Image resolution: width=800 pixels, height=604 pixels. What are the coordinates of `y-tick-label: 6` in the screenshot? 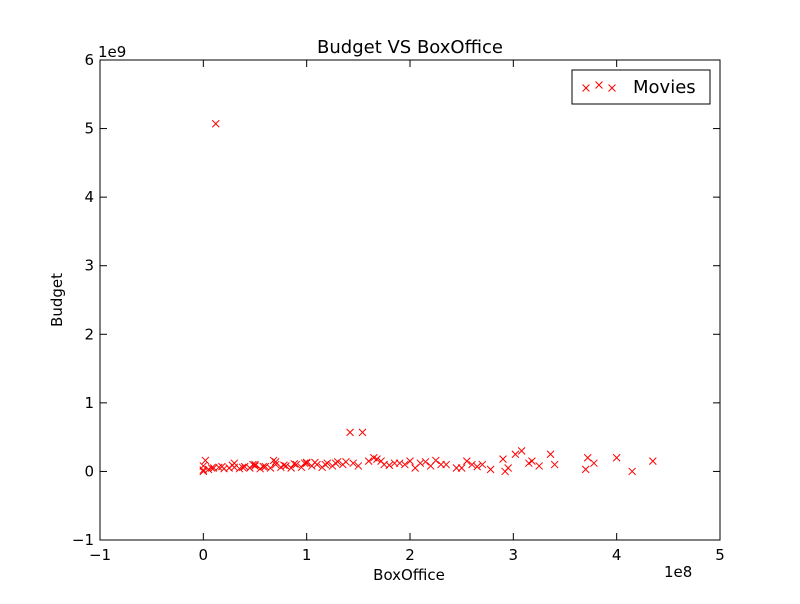 It's located at (89, 60).